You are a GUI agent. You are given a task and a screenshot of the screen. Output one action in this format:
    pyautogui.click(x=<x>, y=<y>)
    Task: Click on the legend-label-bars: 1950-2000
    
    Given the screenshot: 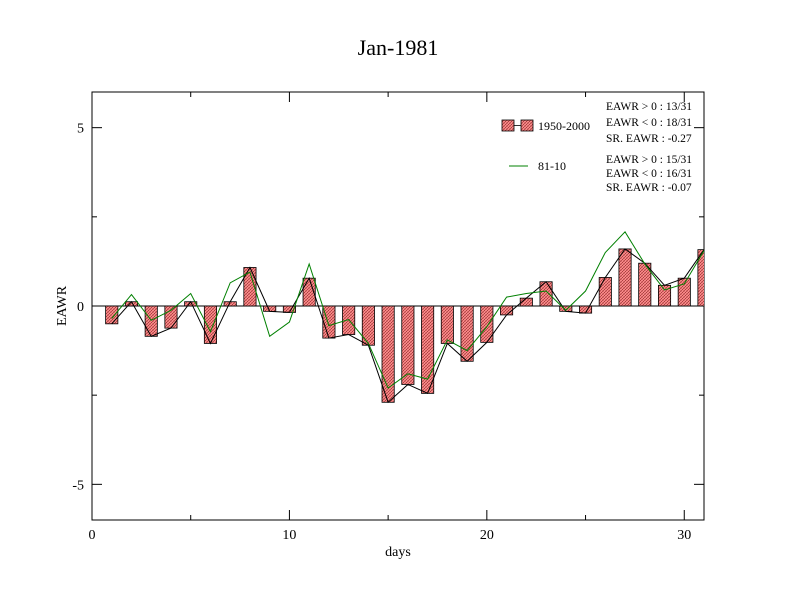 What is the action you would take?
    pyautogui.click(x=564, y=126)
    